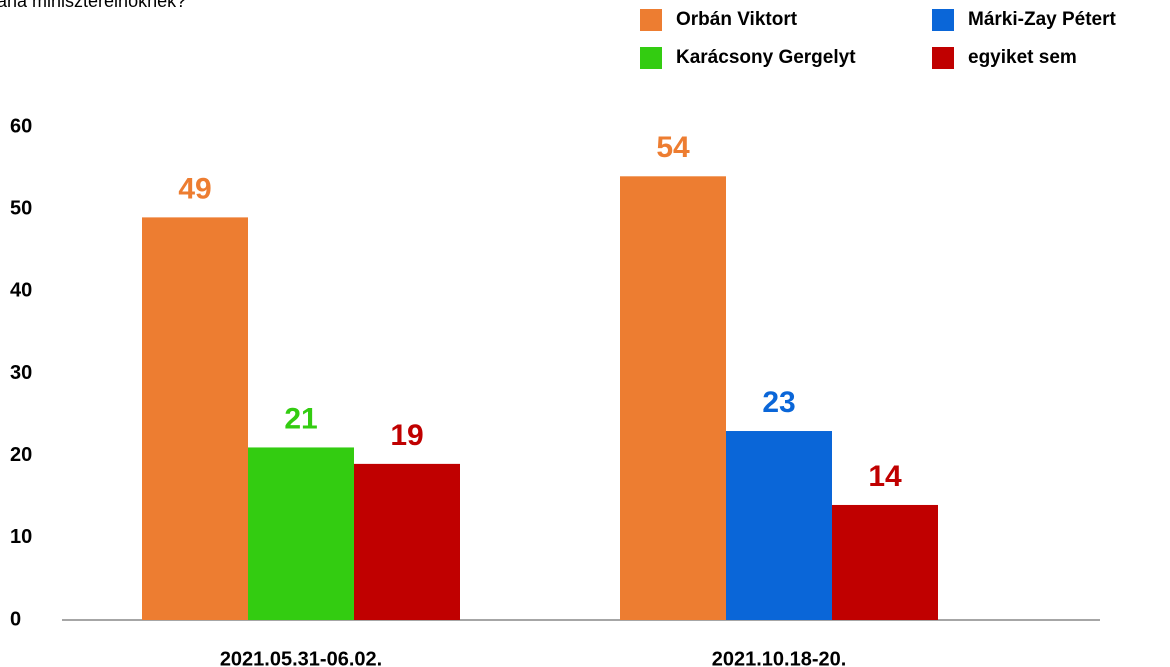 This screenshot has width=1170, height=667. What do you see at coordinates (21, 291) in the screenshot?
I see `y-tick-label: 40` at bounding box center [21, 291].